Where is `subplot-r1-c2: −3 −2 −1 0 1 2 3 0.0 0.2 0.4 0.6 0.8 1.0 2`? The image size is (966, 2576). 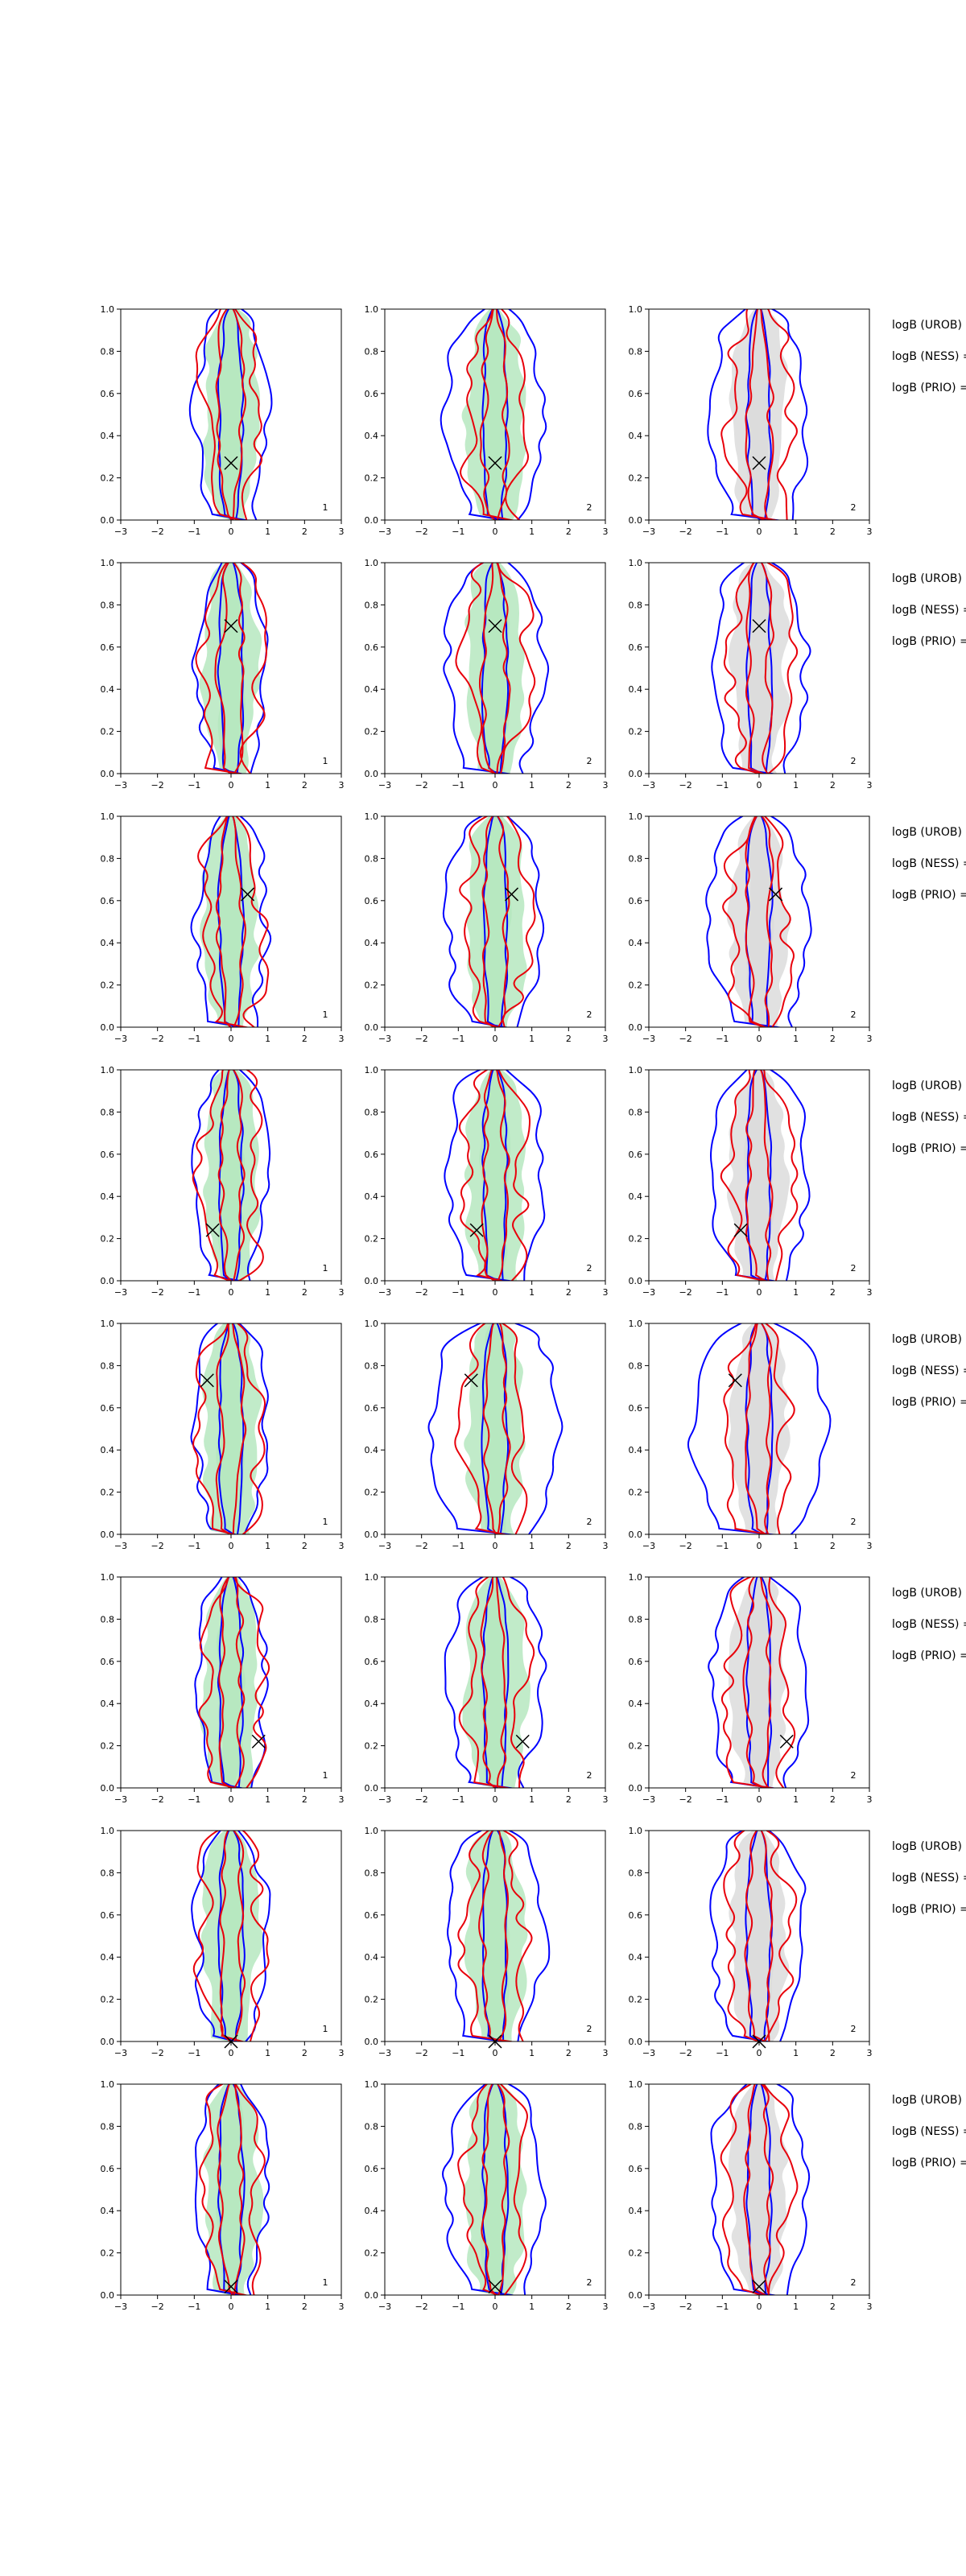
subplot-r1-c2: −3 −2 −1 0 1 2 3 0.0 0.2 0.4 0.6 0.8 1.0 2 is located at coordinates (487, 421).